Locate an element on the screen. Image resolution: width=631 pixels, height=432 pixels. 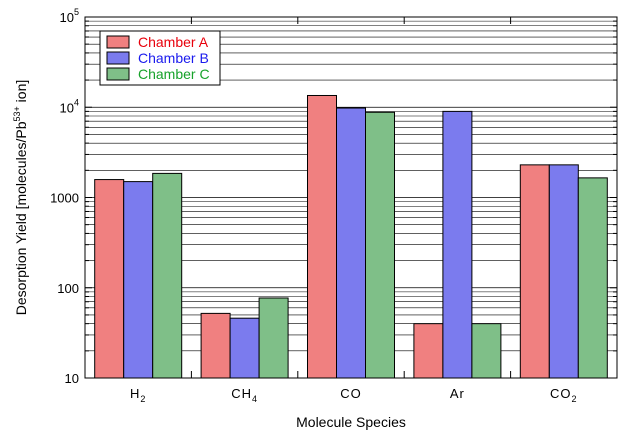
y-tick-label: 10⁵ is located at coordinates (69, 16).